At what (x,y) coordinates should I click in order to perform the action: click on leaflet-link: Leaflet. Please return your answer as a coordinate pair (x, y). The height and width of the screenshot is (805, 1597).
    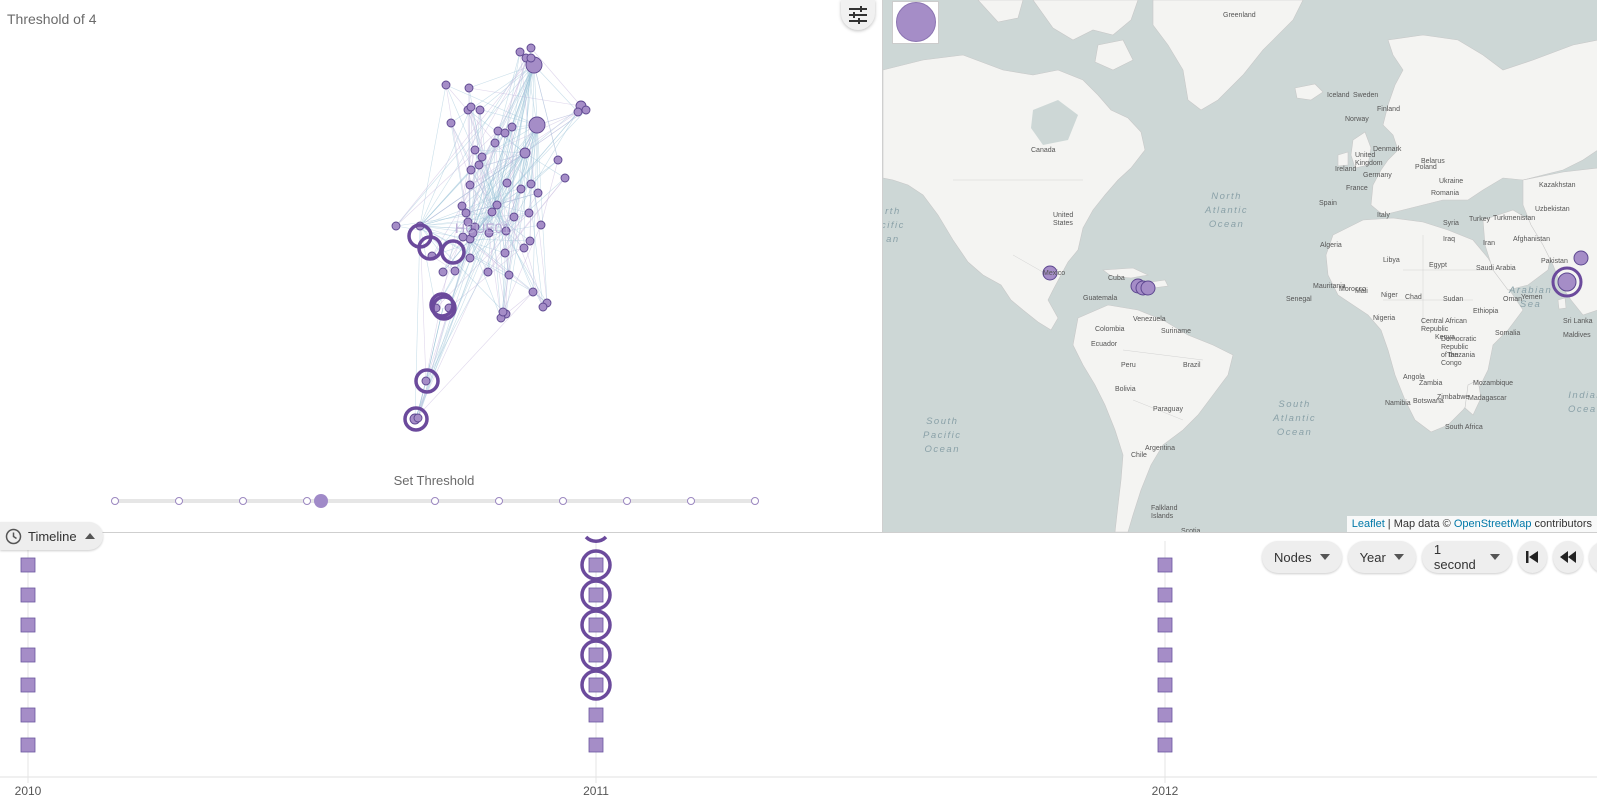
    Looking at the image, I should click on (1368, 524).